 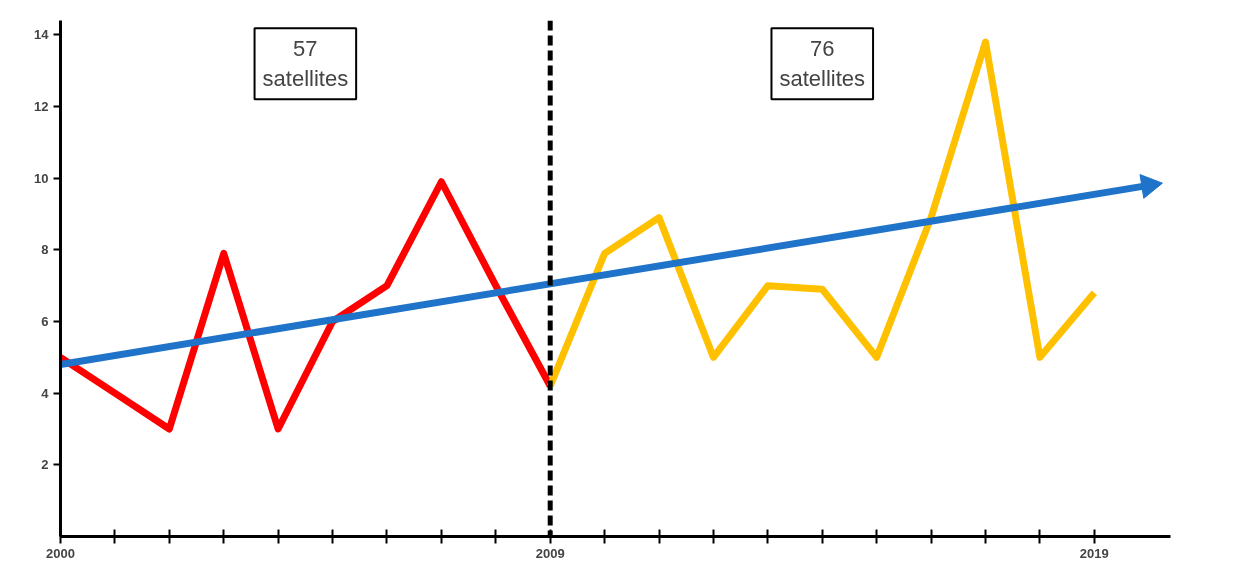 I want to click on y-tick-label: 10, so click(x=41, y=178).